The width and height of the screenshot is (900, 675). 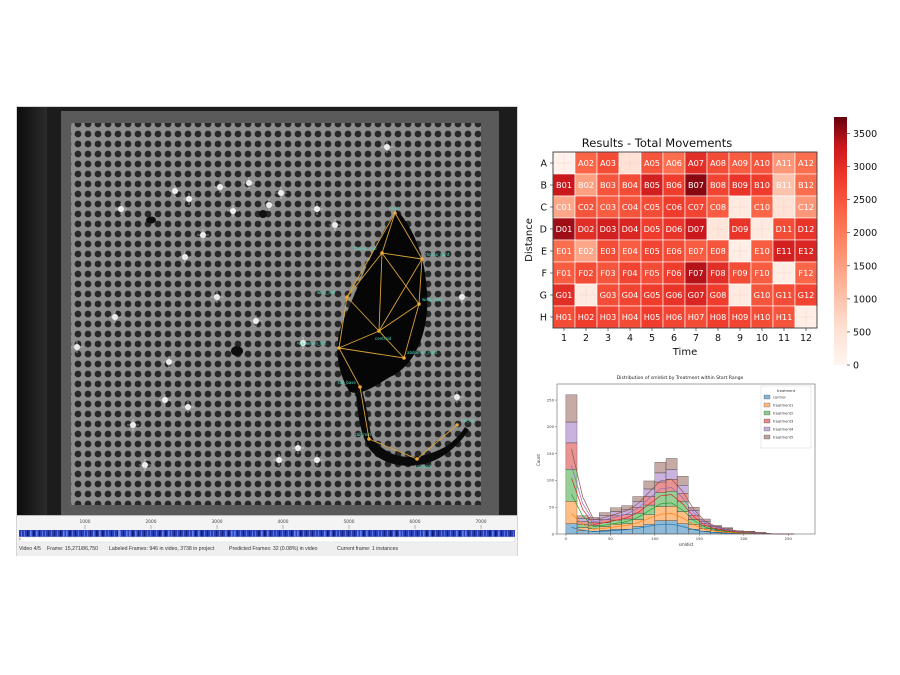 I want to click on col-tick-label: 4, so click(x=630, y=338).